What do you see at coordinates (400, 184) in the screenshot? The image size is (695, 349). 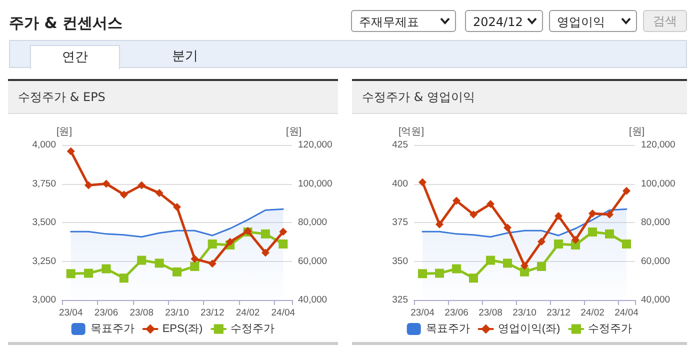 I see `y-tick-label: 400` at bounding box center [400, 184].